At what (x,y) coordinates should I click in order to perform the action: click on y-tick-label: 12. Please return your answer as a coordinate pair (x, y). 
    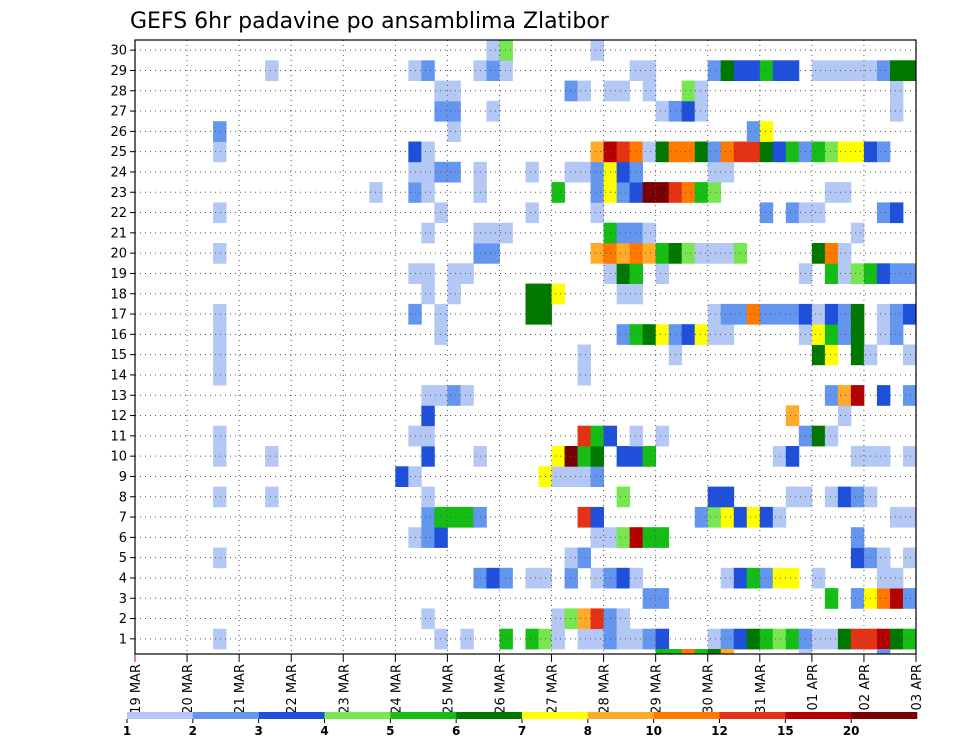
    Looking at the image, I should click on (118, 416).